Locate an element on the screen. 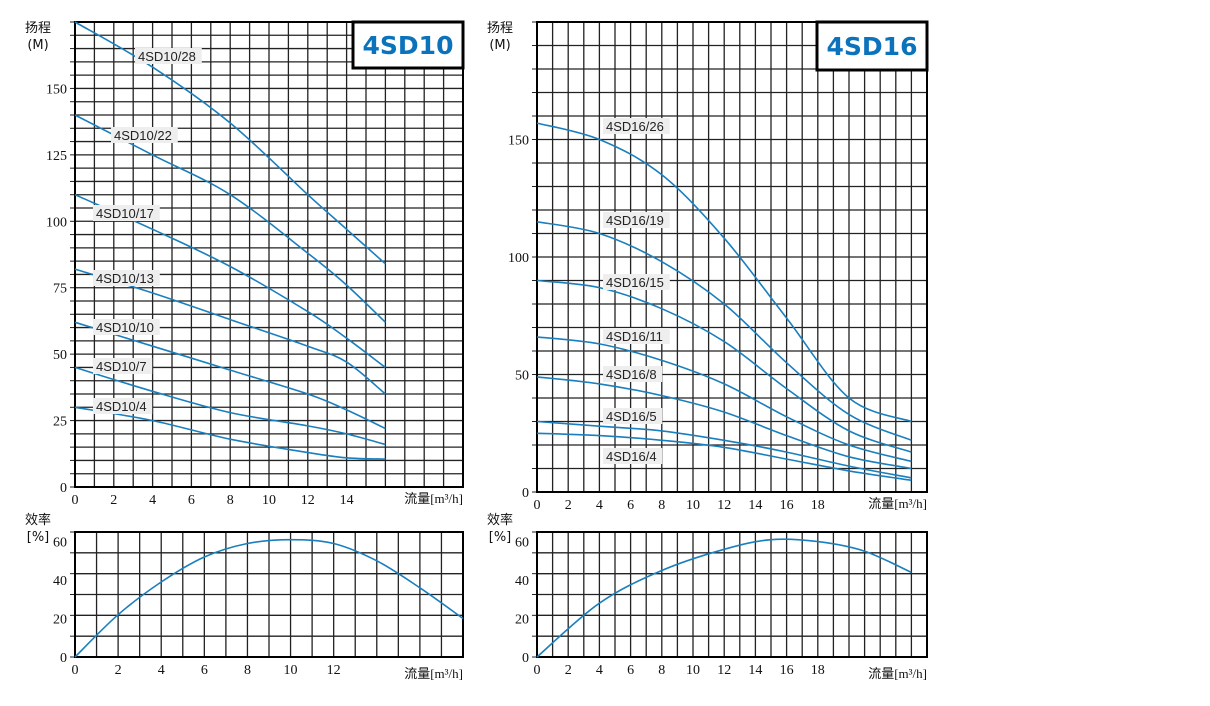  chart-title: 4SD10 is located at coordinates (408, 45).